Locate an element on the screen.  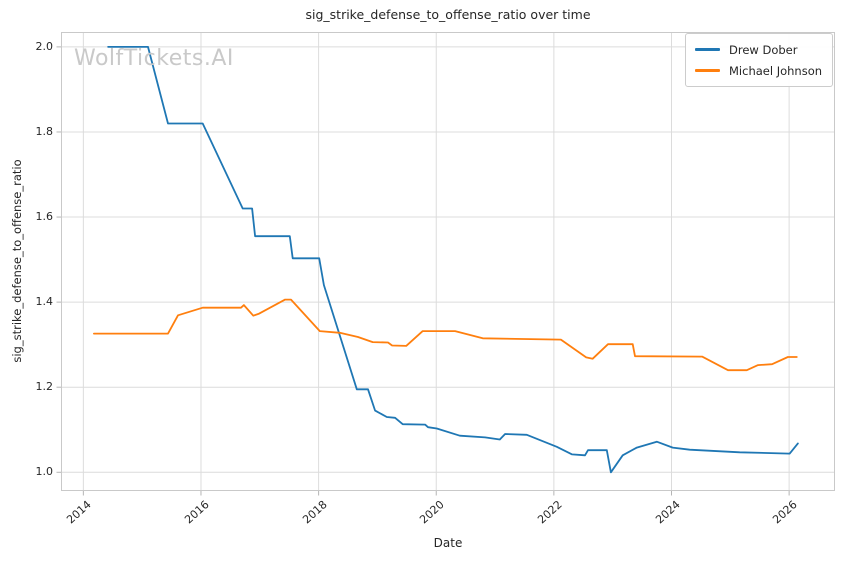
legend: Drew Dober Michael Johnson is located at coordinates (759, 60).